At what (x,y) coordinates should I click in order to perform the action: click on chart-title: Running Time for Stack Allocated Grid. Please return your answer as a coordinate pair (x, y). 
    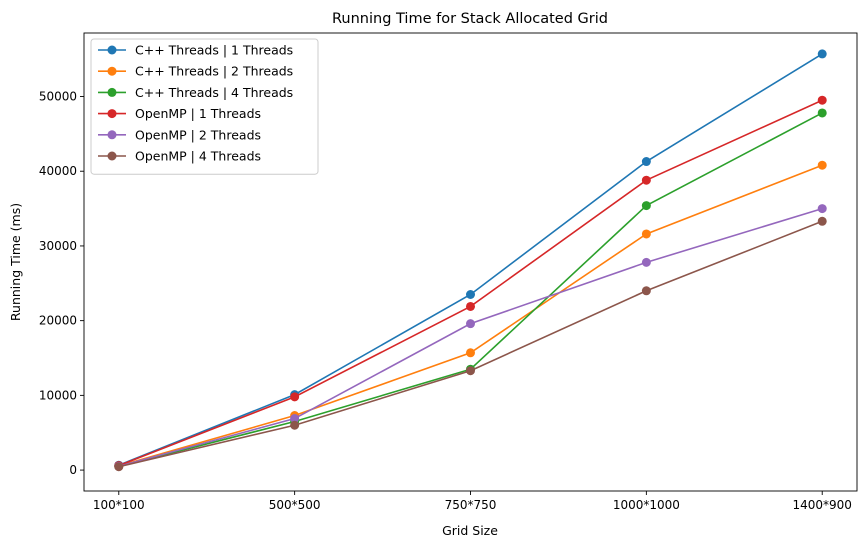
    Looking at the image, I should click on (470, 19).